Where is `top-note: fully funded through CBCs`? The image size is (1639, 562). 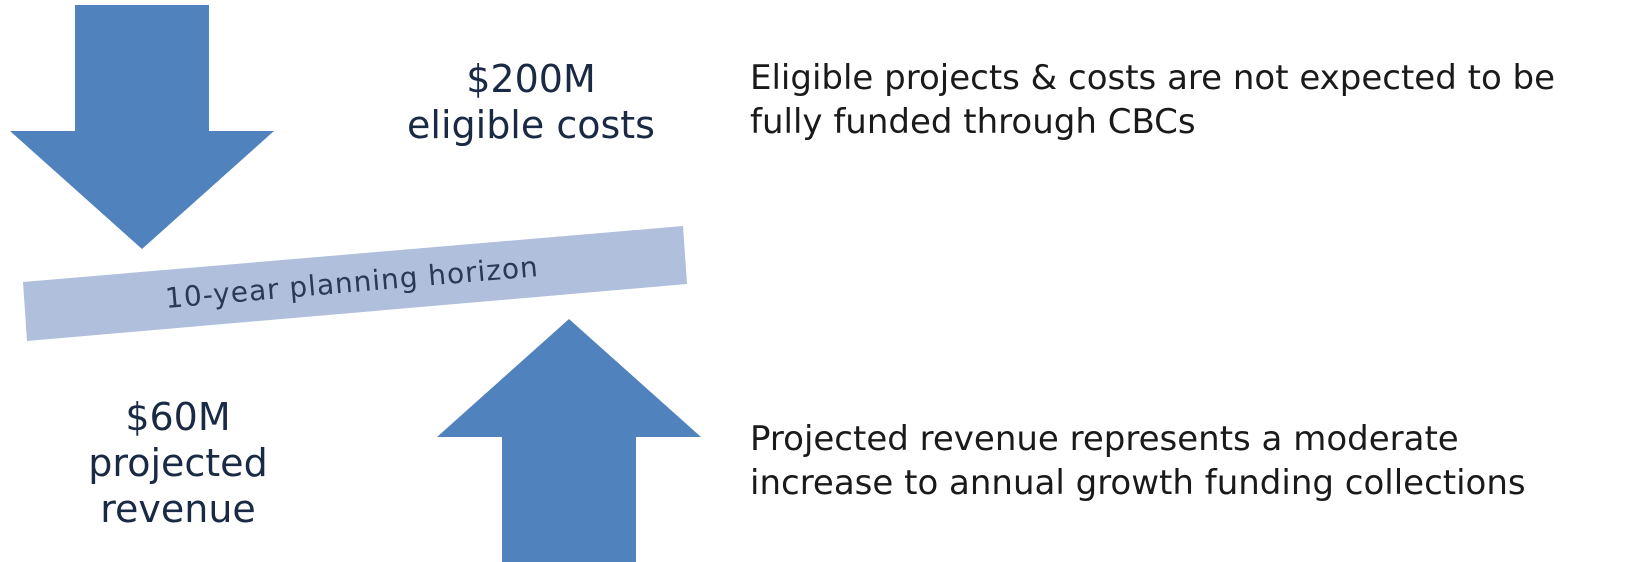
top-note: fully funded through CBCs is located at coordinates (973, 122).